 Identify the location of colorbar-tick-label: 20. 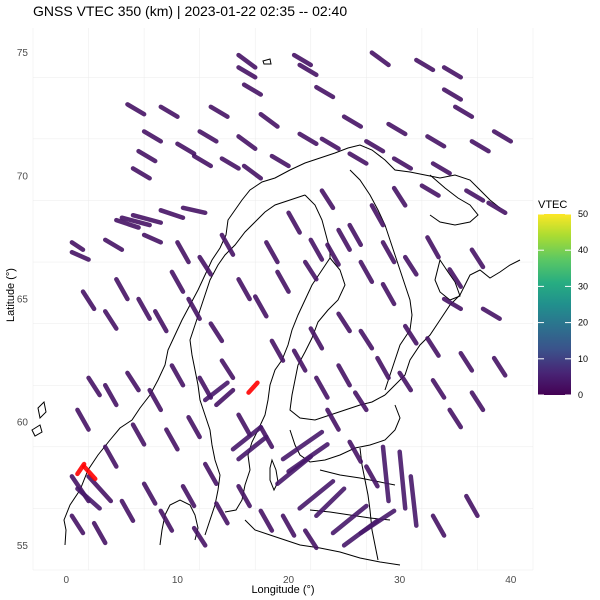
(583, 323).